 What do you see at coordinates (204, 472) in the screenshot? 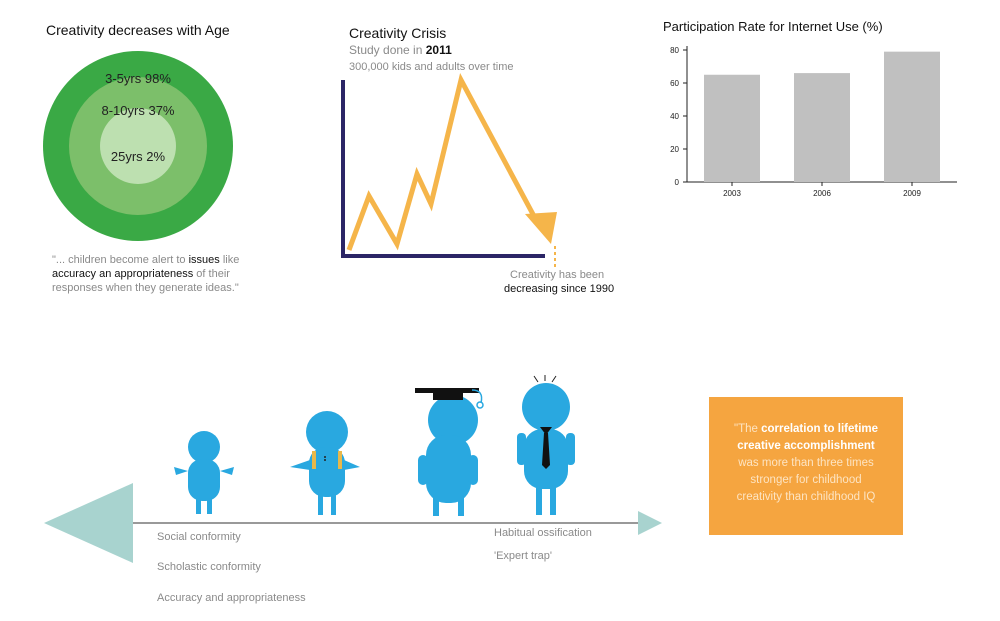
I see `child-figure` at bounding box center [204, 472].